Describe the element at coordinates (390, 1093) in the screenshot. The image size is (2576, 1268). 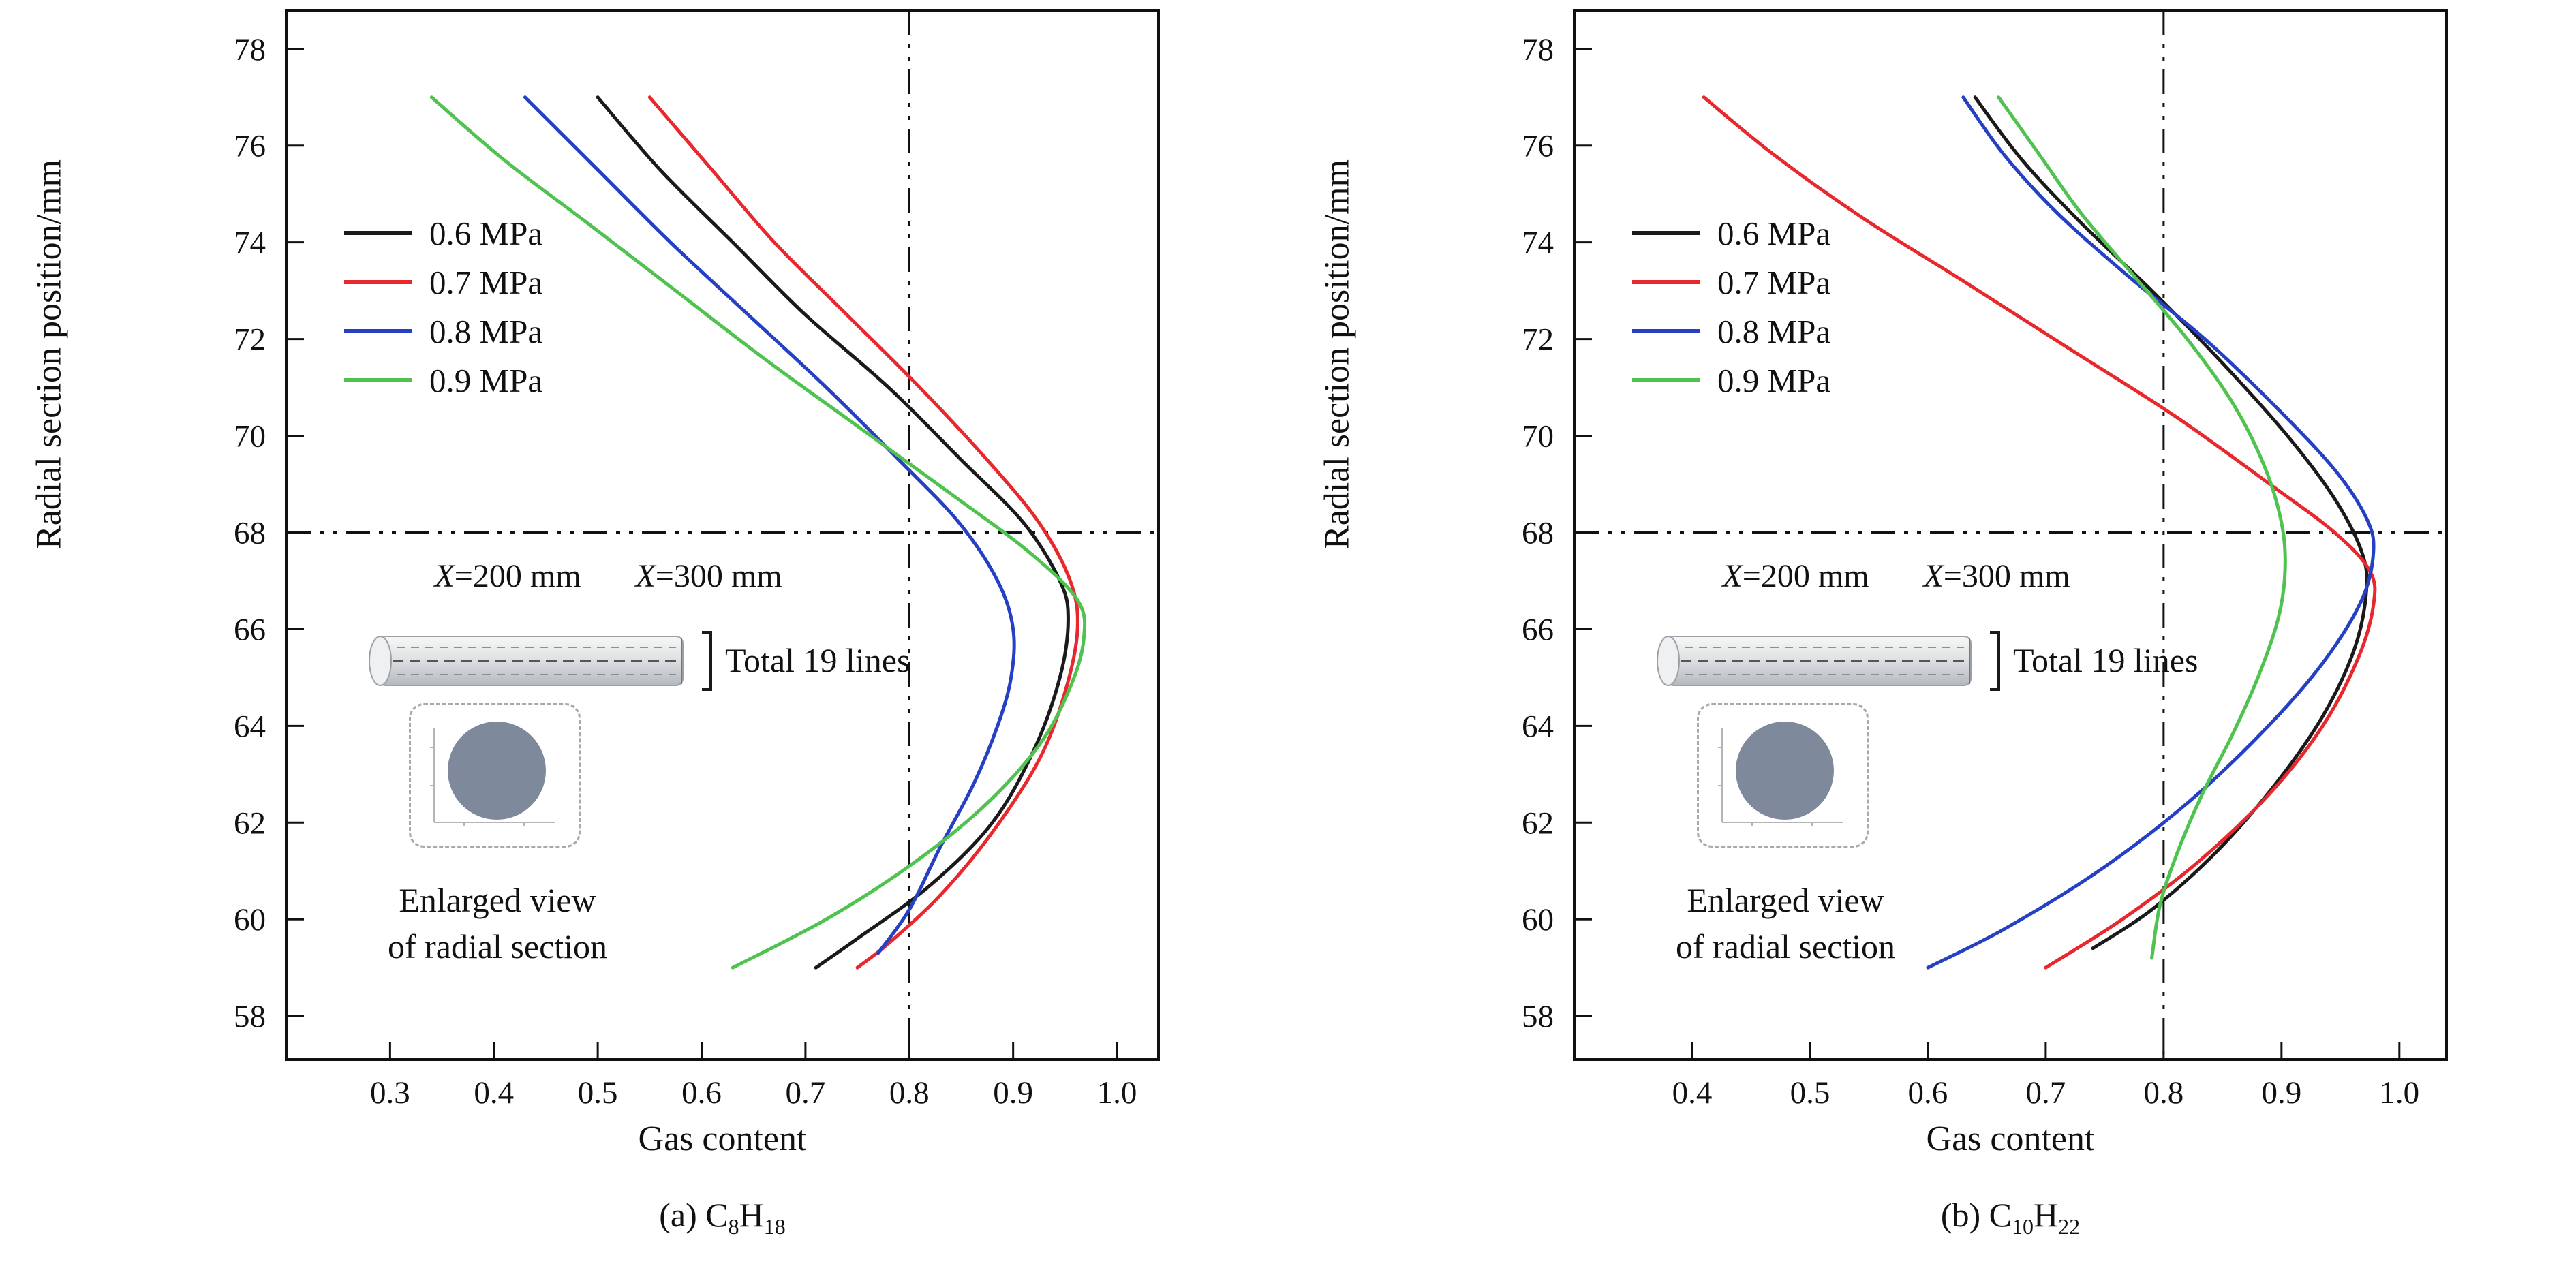
I see `x-tick-label: 0.3` at that location.